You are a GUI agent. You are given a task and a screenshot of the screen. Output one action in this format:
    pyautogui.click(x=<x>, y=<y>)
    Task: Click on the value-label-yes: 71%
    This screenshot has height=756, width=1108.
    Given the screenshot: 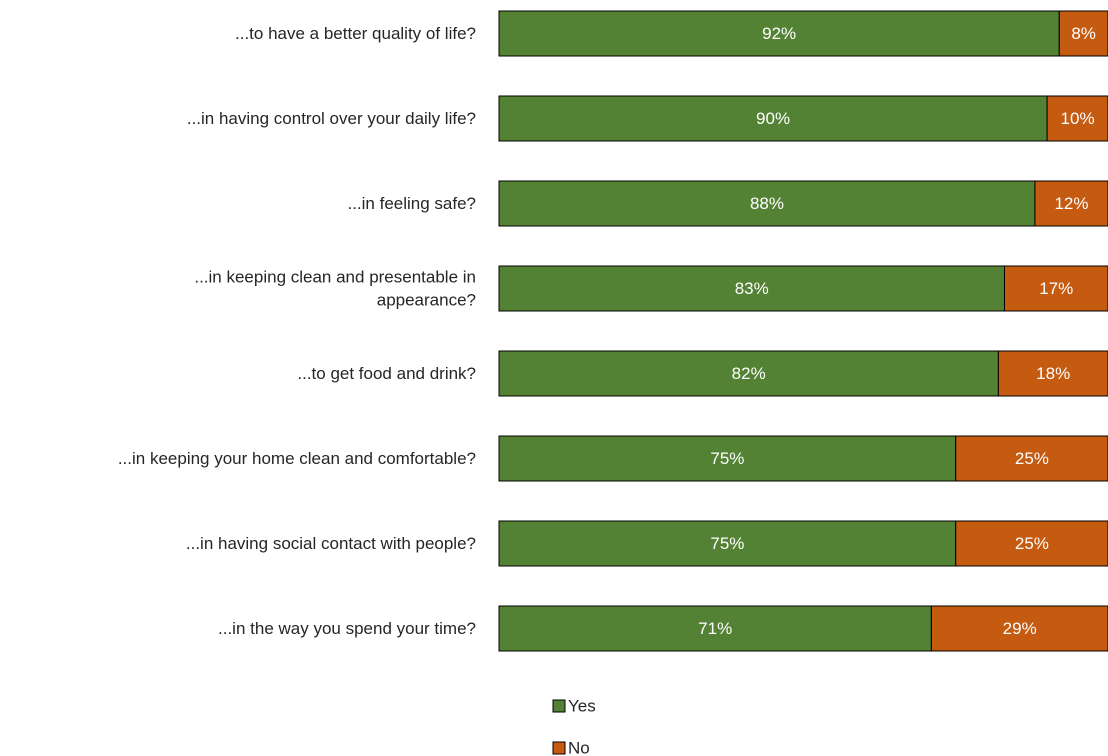 What is the action you would take?
    pyautogui.click(x=715, y=628)
    